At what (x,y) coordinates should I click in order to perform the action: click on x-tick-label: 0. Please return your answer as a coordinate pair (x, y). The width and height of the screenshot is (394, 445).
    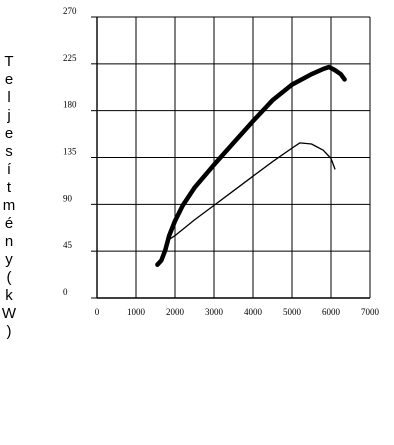
    Looking at the image, I should click on (97, 312).